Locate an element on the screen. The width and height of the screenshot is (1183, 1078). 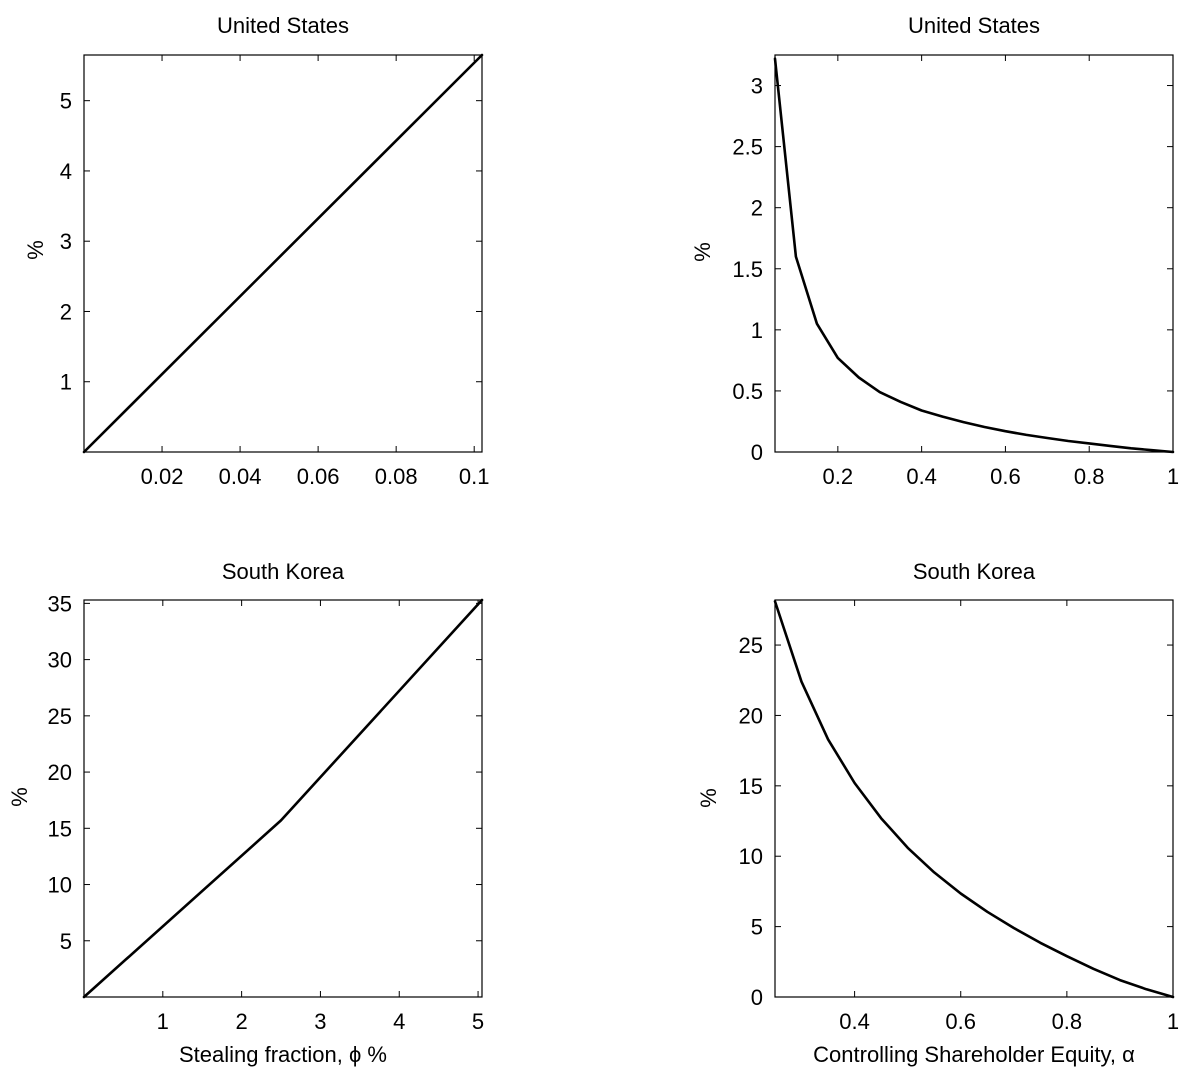
y-tick-label: 2.5 is located at coordinates (747, 147).